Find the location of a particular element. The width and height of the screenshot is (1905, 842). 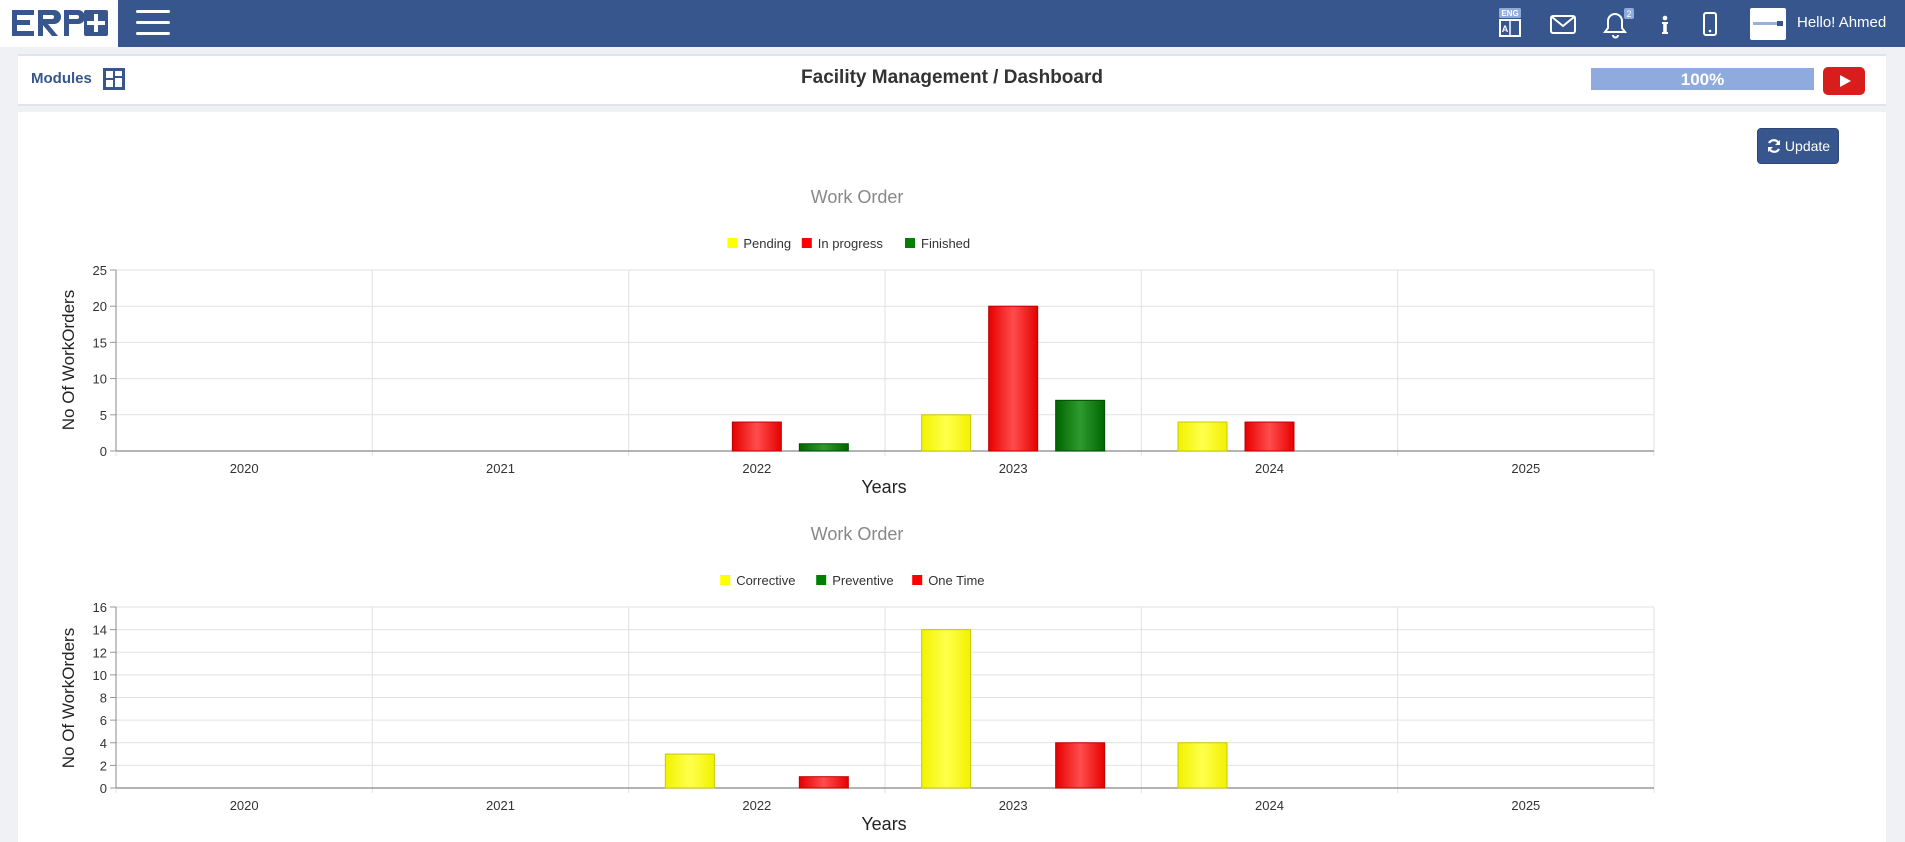

progress-text: 100% is located at coordinates (1702, 79).